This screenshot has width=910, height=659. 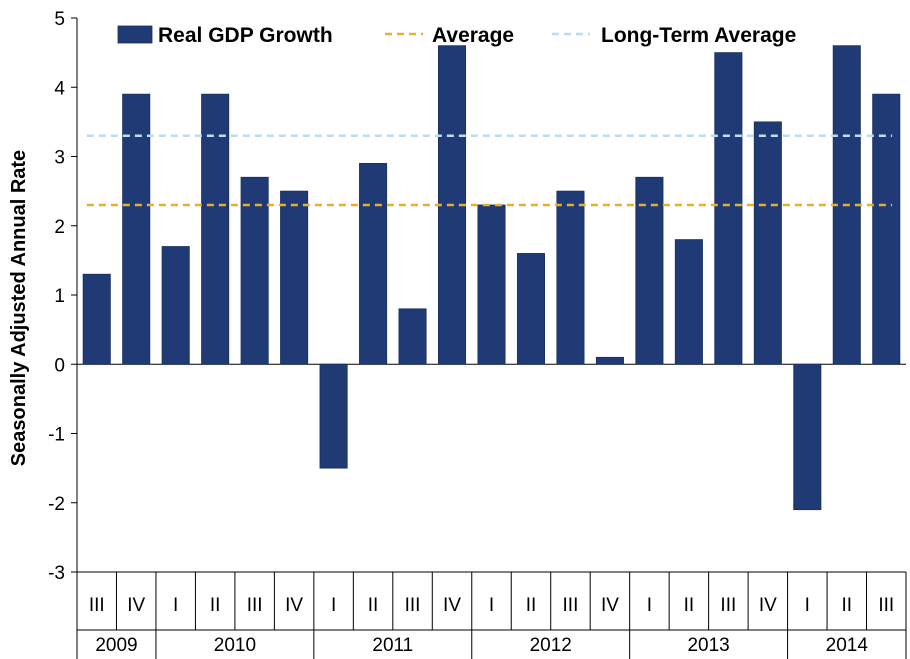 What do you see at coordinates (59, 227) in the screenshot?
I see `y-tick-label: 2` at bounding box center [59, 227].